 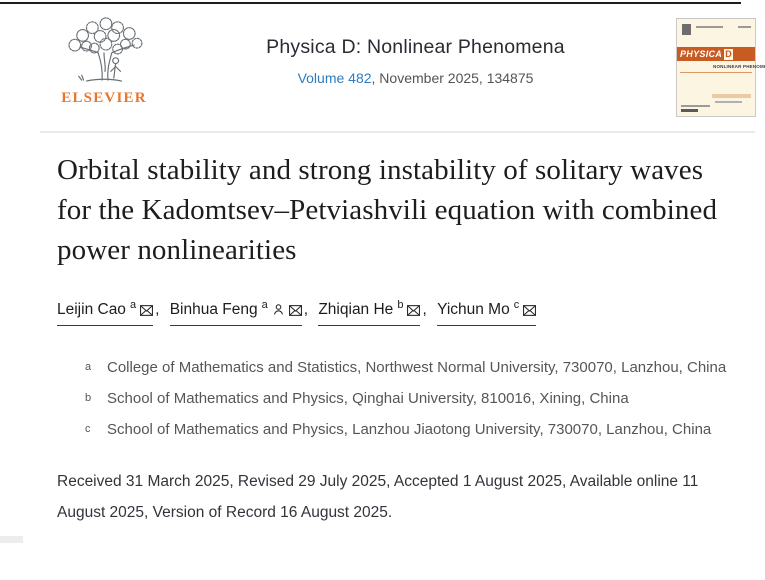 What do you see at coordinates (415, 47) in the screenshot?
I see `journal-title-link: Physica D: Nonlinear Phenomena` at bounding box center [415, 47].